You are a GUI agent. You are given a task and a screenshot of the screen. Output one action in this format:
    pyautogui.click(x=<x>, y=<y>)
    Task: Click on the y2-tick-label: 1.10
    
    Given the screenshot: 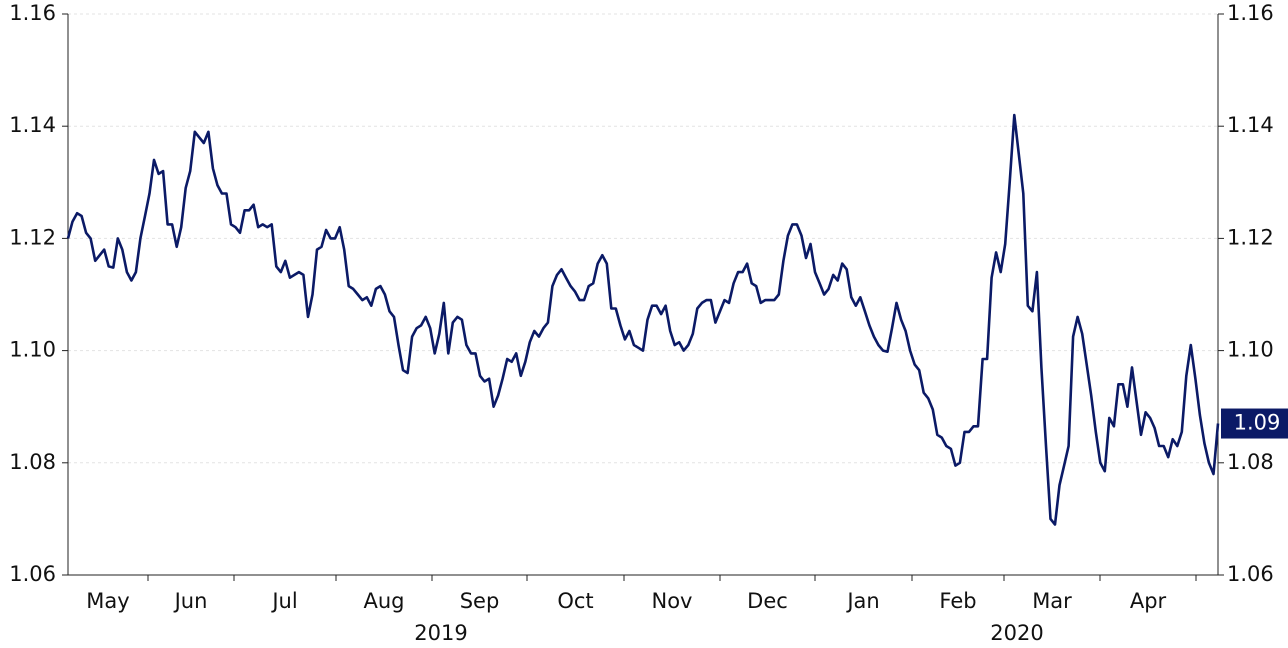 What is the action you would take?
    pyautogui.click(x=1250, y=350)
    